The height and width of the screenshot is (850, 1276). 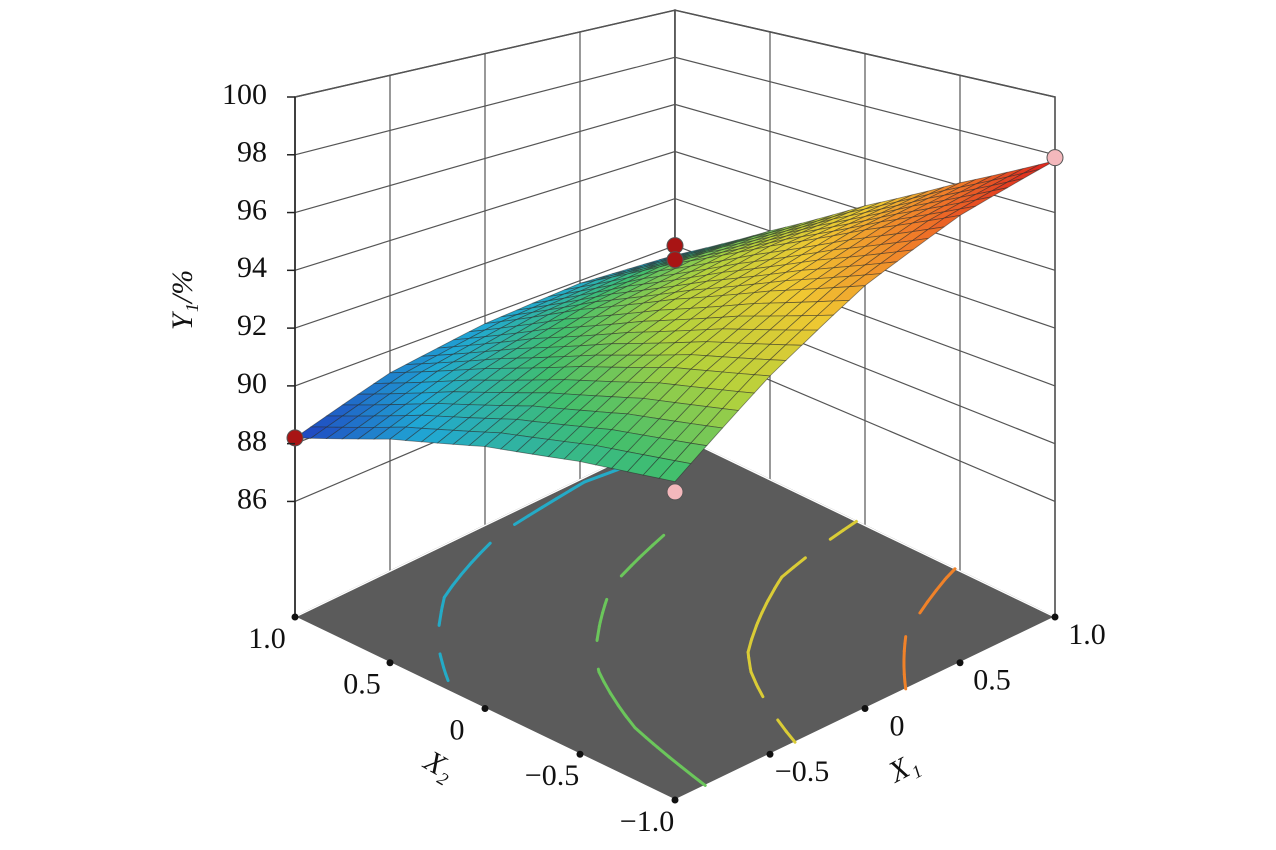 What do you see at coordinates (439, 765) in the screenshot?
I see `x2-axis-title: X₂` at bounding box center [439, 765].